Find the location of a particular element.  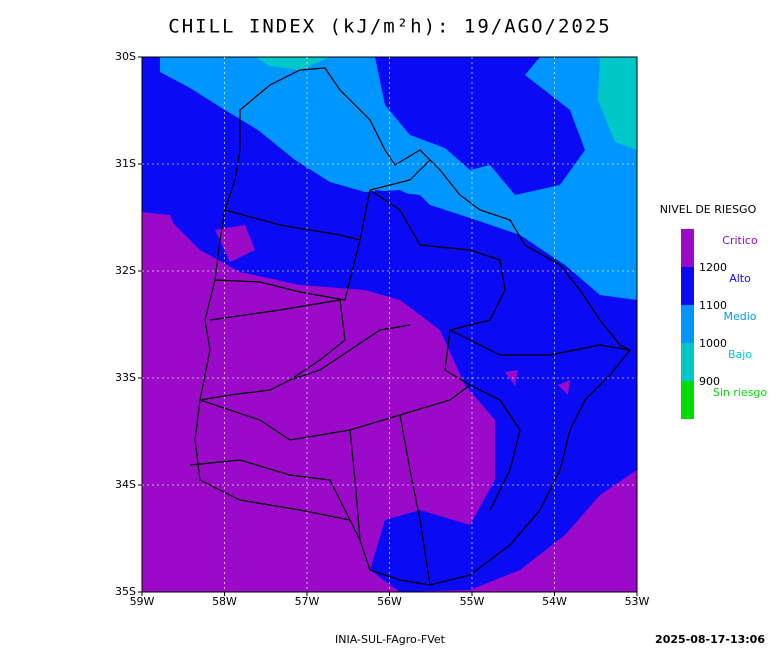

lat-label: 31S is located at coordinates (125, 163).